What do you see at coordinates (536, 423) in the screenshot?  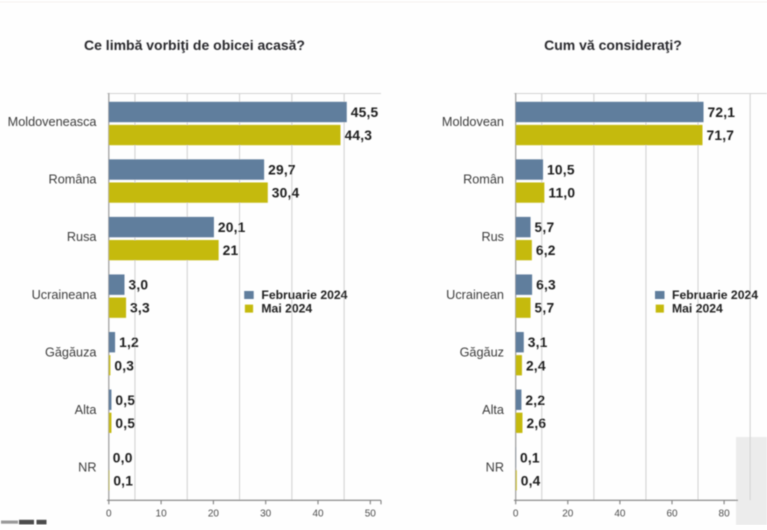 I see `svg-text: 2,6` at bounding box center [536, 423].